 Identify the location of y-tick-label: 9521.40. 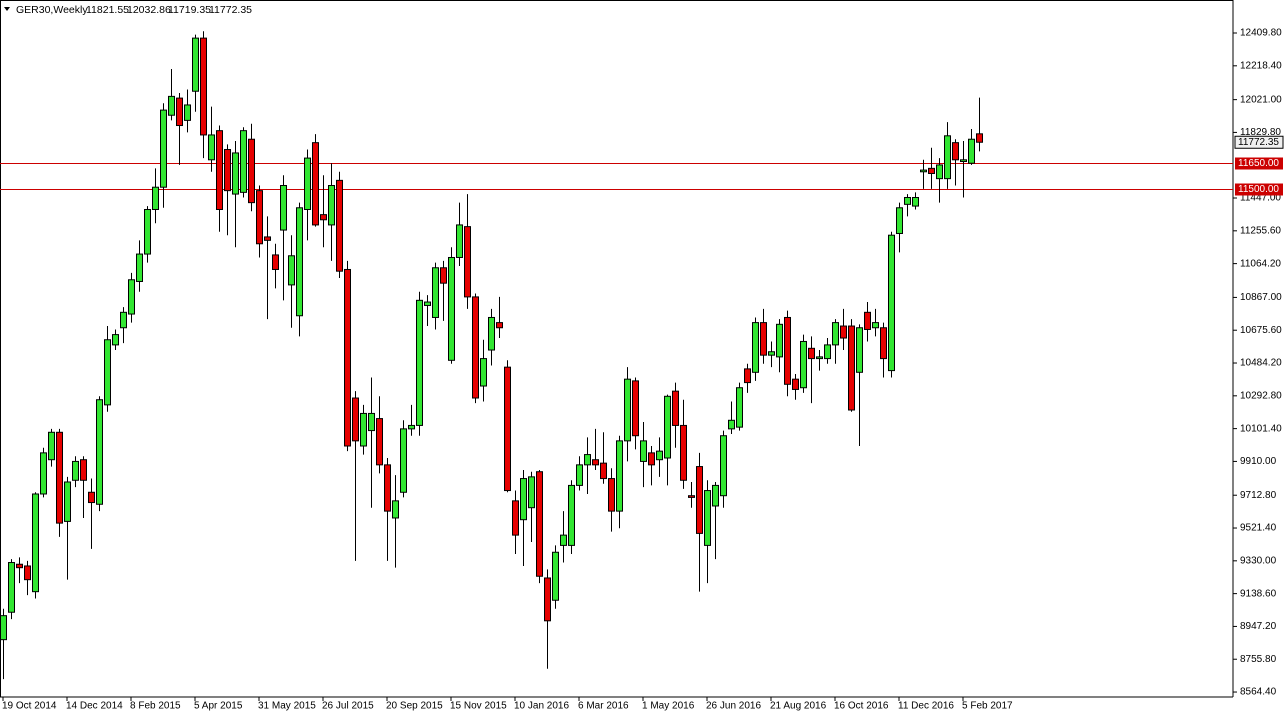
(1258, 528).